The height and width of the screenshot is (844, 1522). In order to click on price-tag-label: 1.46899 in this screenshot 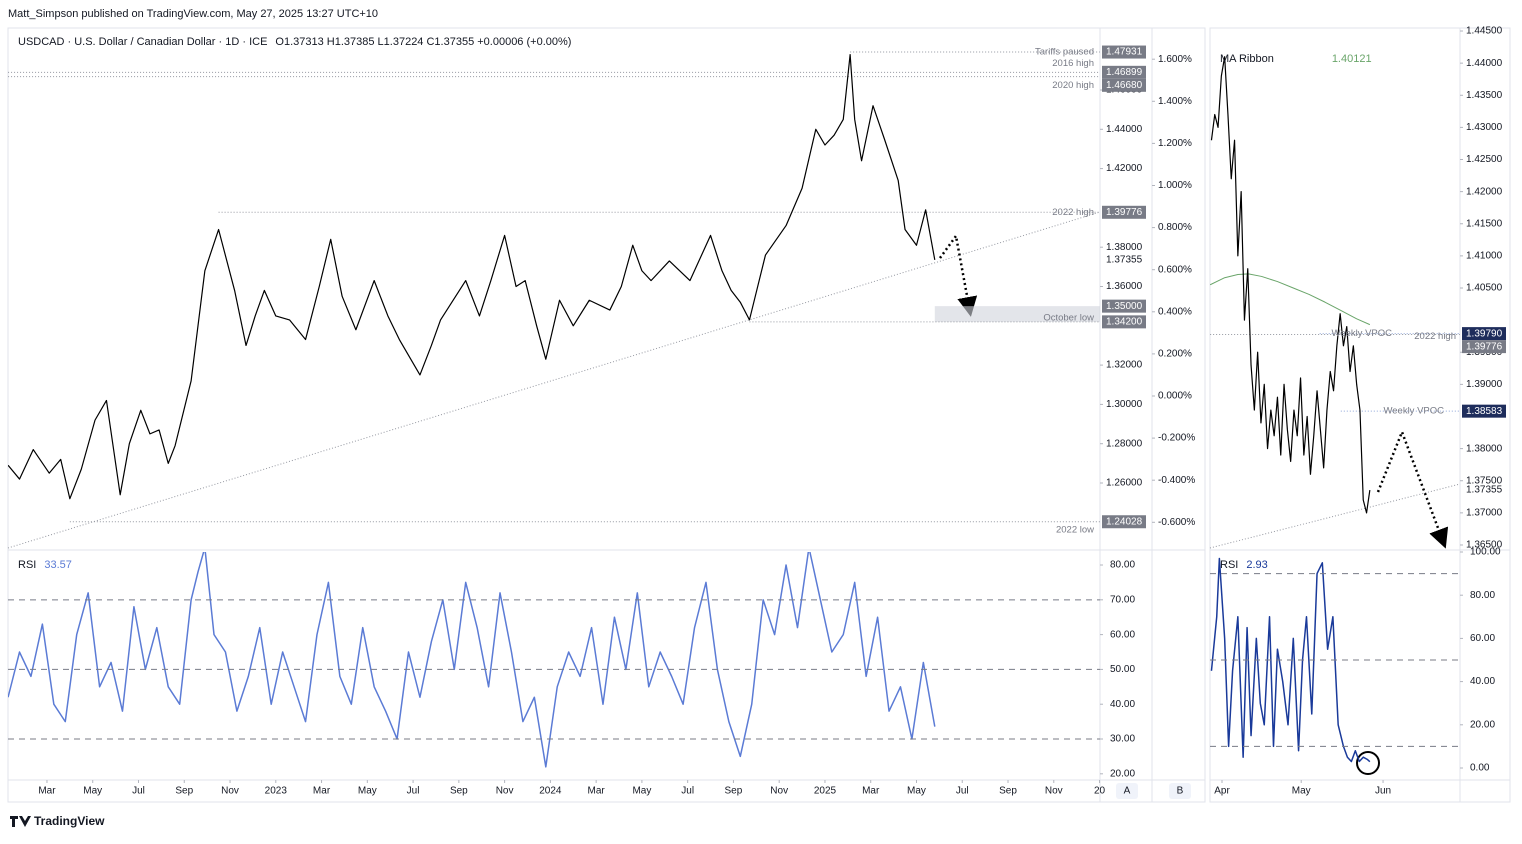, I will do `click(1124, 72)`.